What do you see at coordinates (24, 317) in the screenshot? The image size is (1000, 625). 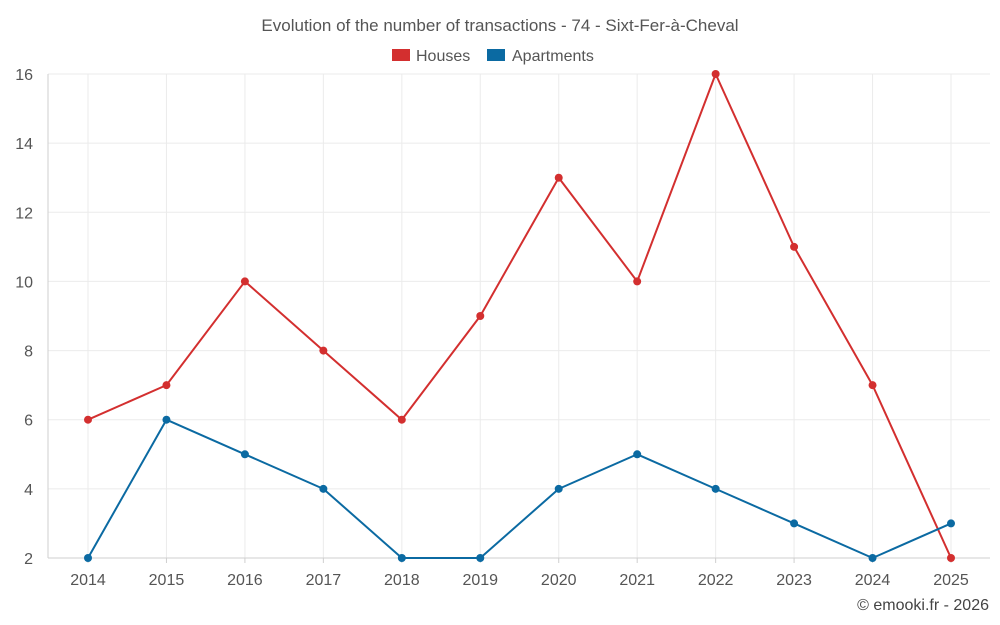 I see `y-axis-ticks: 2 4 6 8 10 12 14 16` at bounding box center [24, 317].